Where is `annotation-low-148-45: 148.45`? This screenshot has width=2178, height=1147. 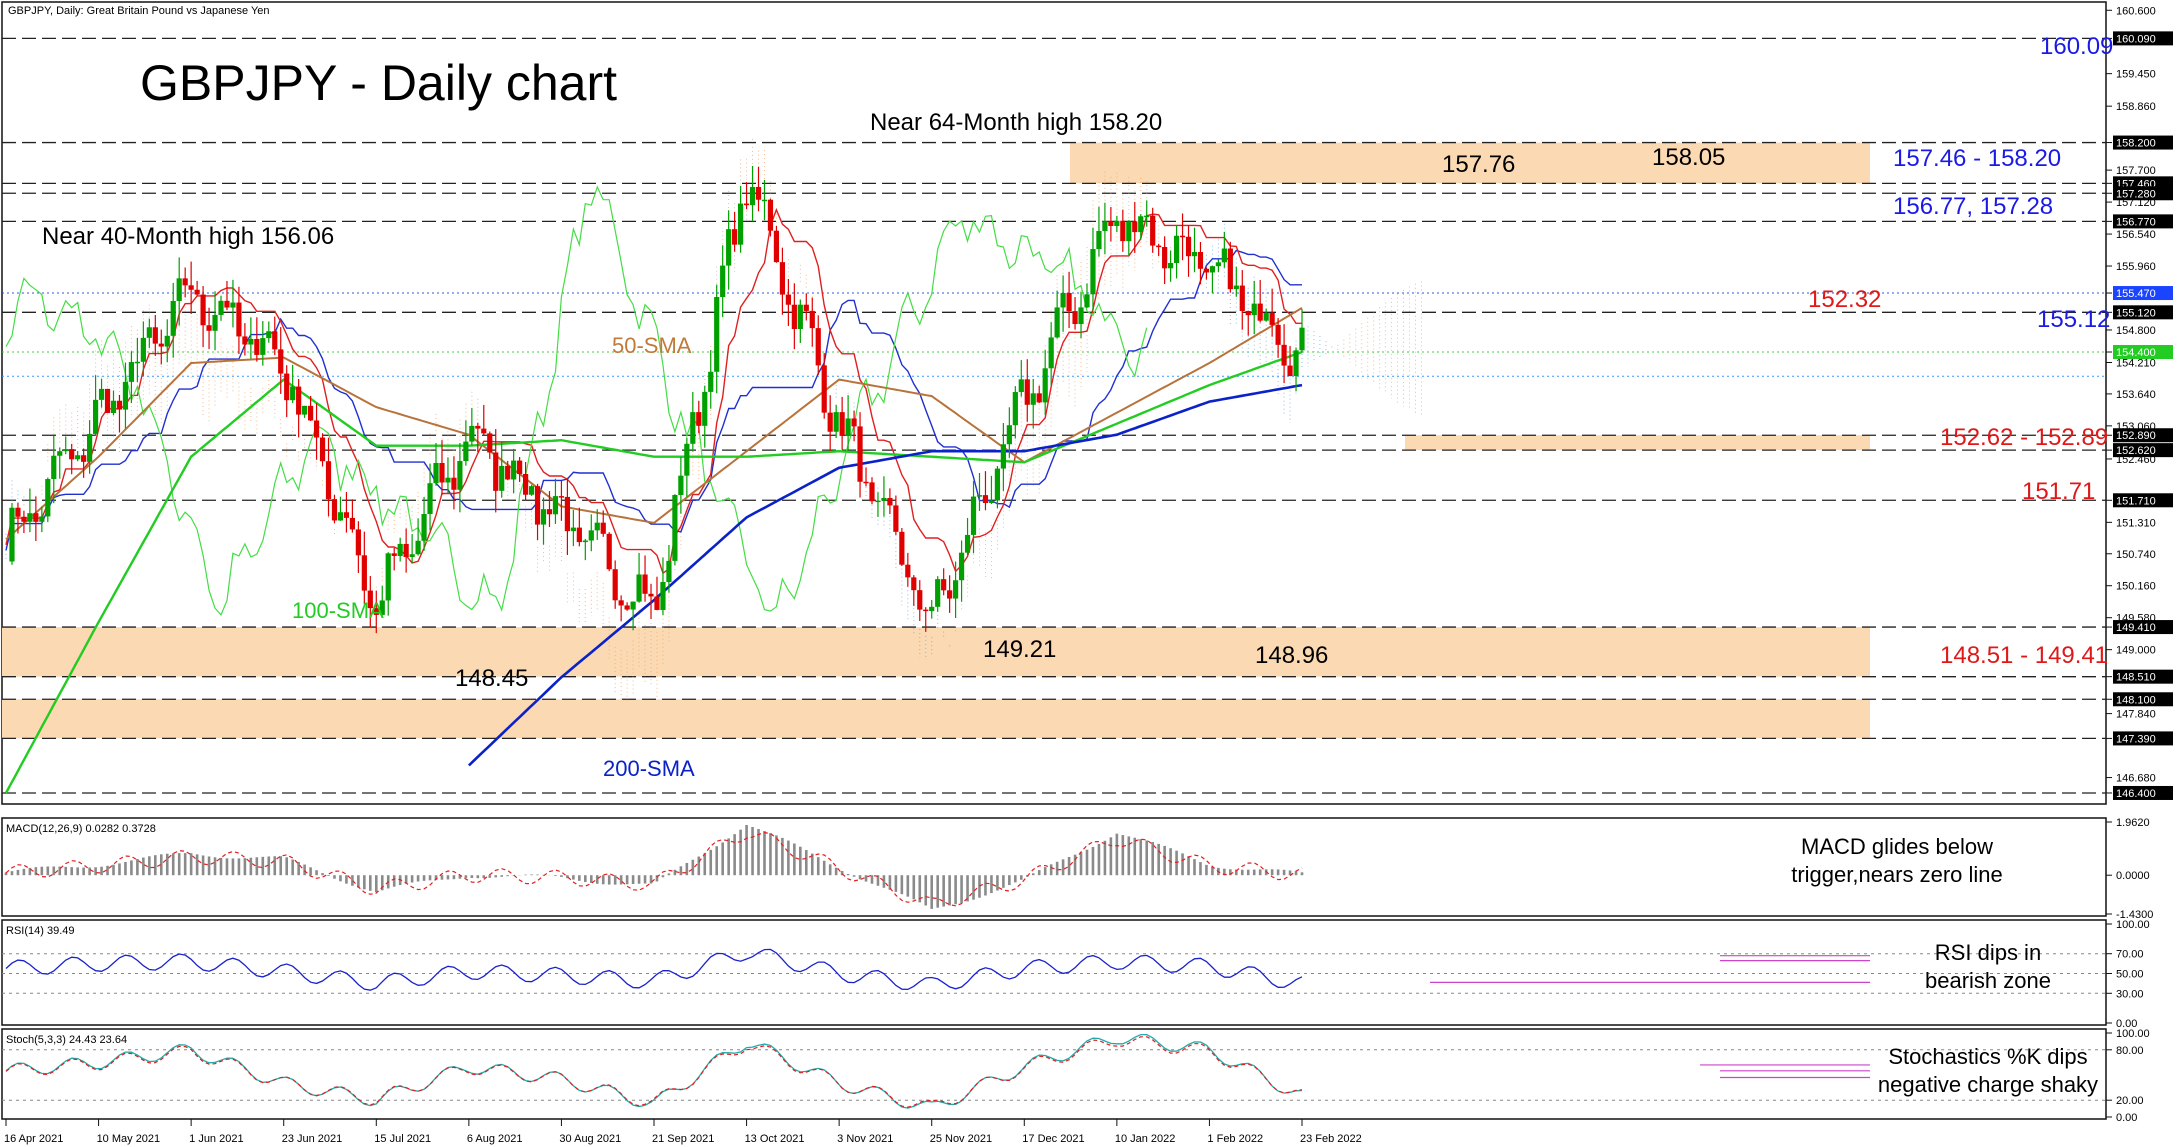
annotation-low-148-45: 148.45 is located at coordinates (491, 678).